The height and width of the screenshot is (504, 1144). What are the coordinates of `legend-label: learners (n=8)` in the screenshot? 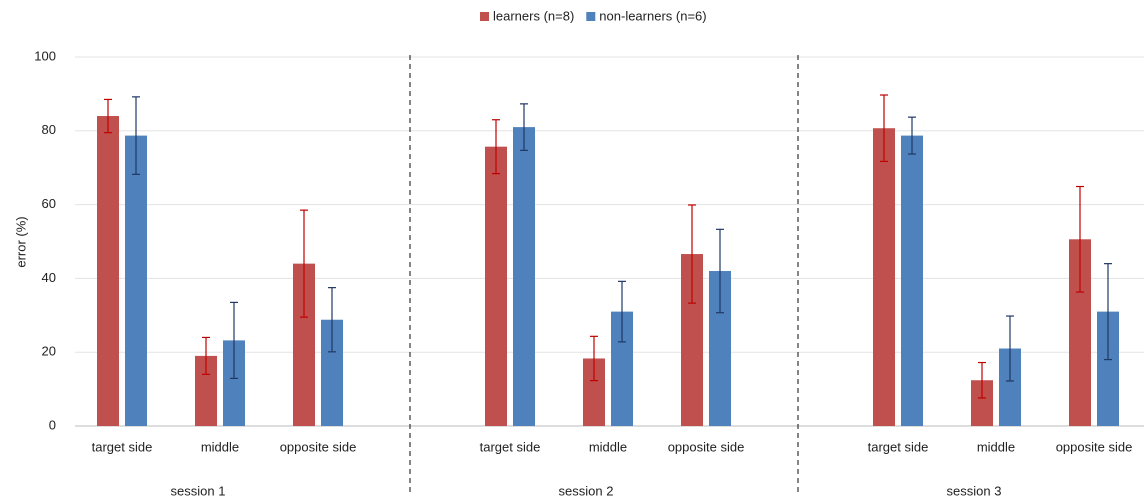 It's located at (533, 15).